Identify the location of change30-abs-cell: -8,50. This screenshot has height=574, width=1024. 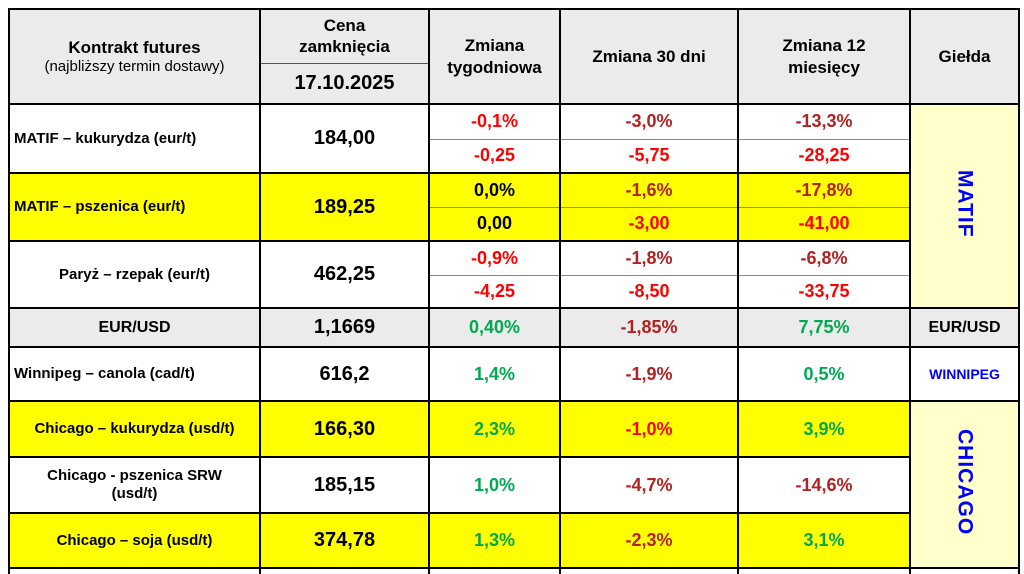
(649, 291).